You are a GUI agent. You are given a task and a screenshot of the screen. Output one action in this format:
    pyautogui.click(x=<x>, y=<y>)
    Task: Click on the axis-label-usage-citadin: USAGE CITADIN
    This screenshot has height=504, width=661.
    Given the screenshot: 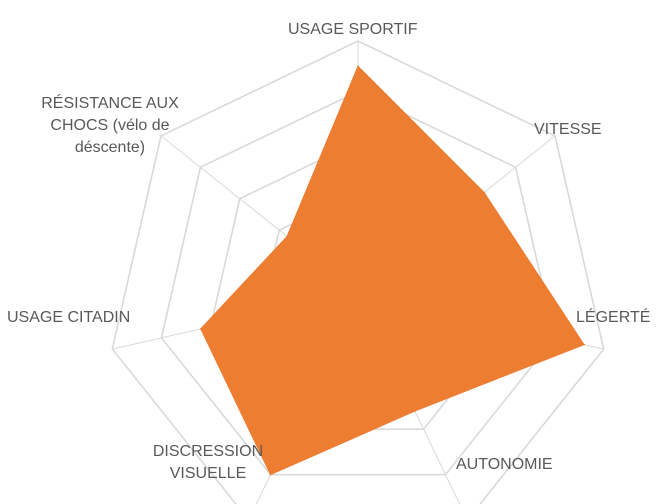 What is the action you would take?
    pyautogui.click(x=69, y=317)
    